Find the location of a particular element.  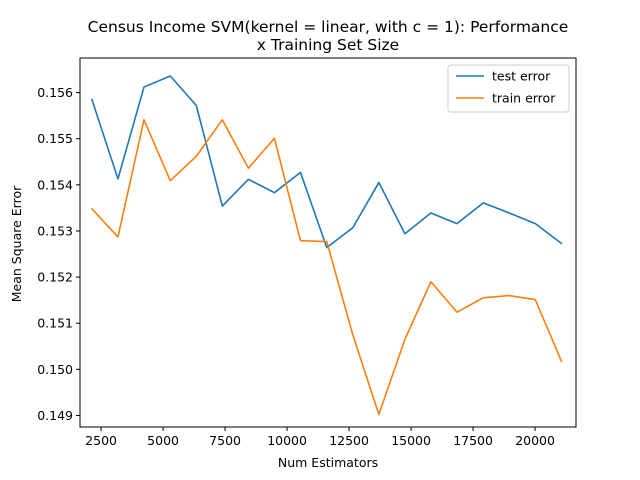

y-tick-label: 0.150 is located at coordinates (55, 369).